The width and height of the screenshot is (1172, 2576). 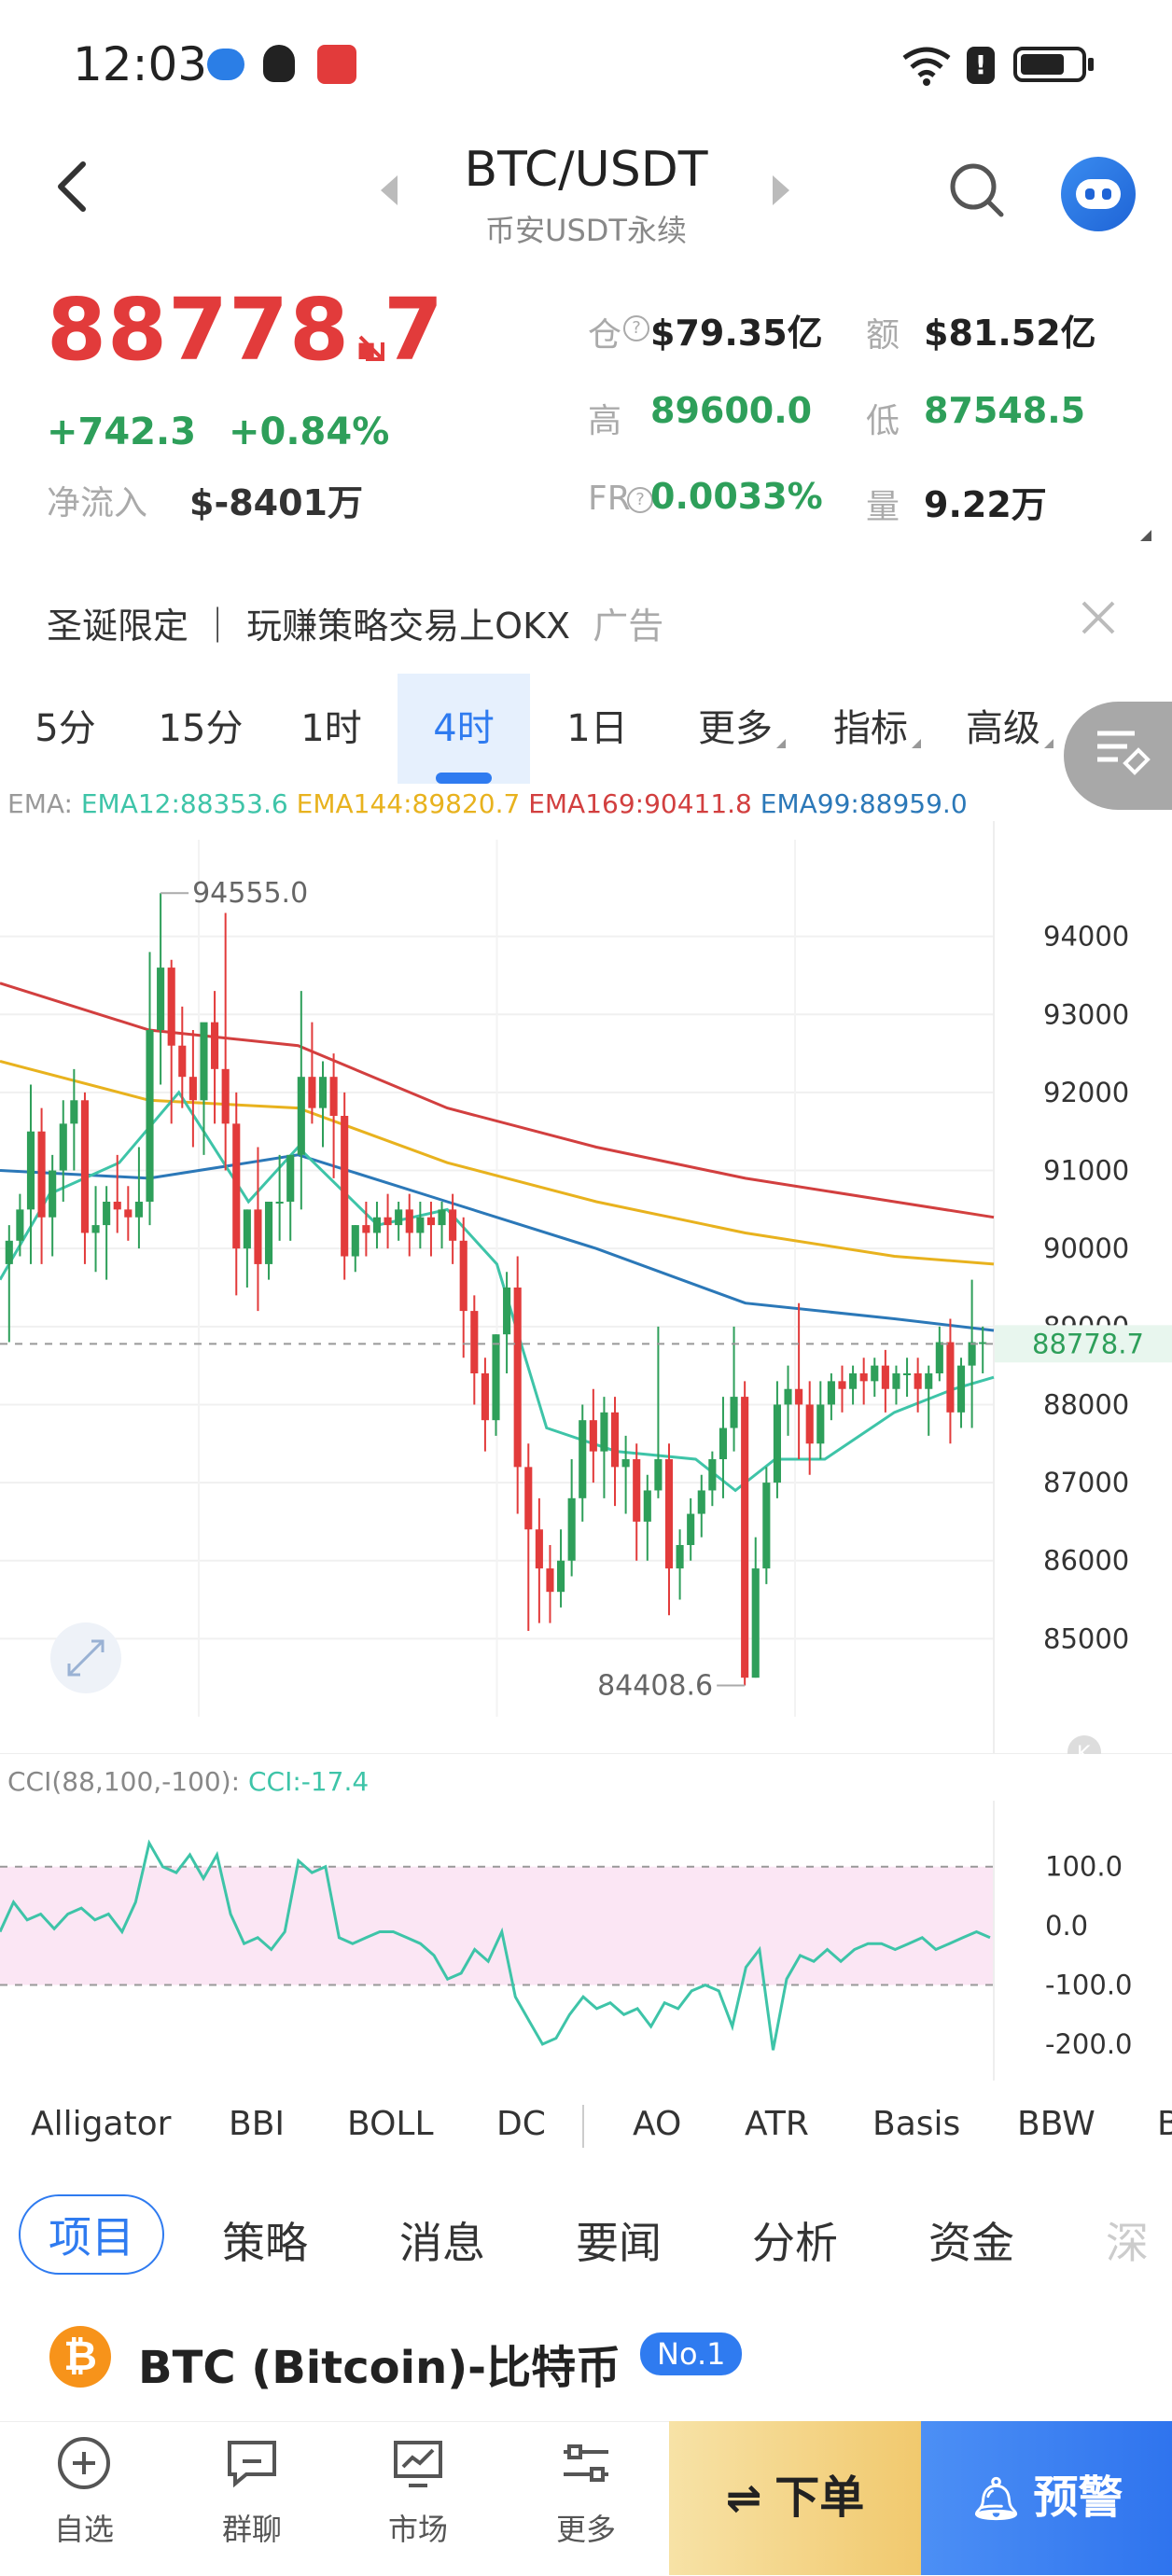 I want to click on stat-low-label: 低, so click(x=883, y=421).